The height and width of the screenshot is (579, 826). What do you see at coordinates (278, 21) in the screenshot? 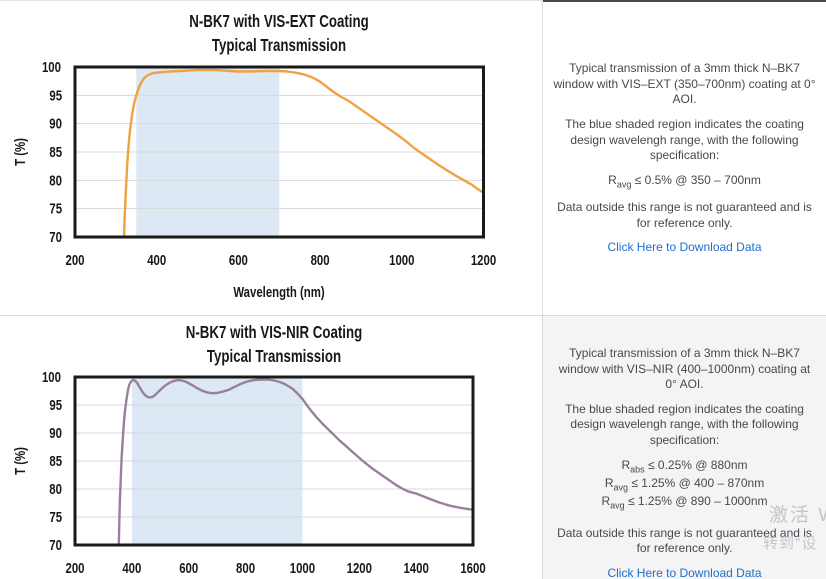
I see `chart-title: N-BK7 with VIS-EXT Coating` at bounding box center [278, 21].